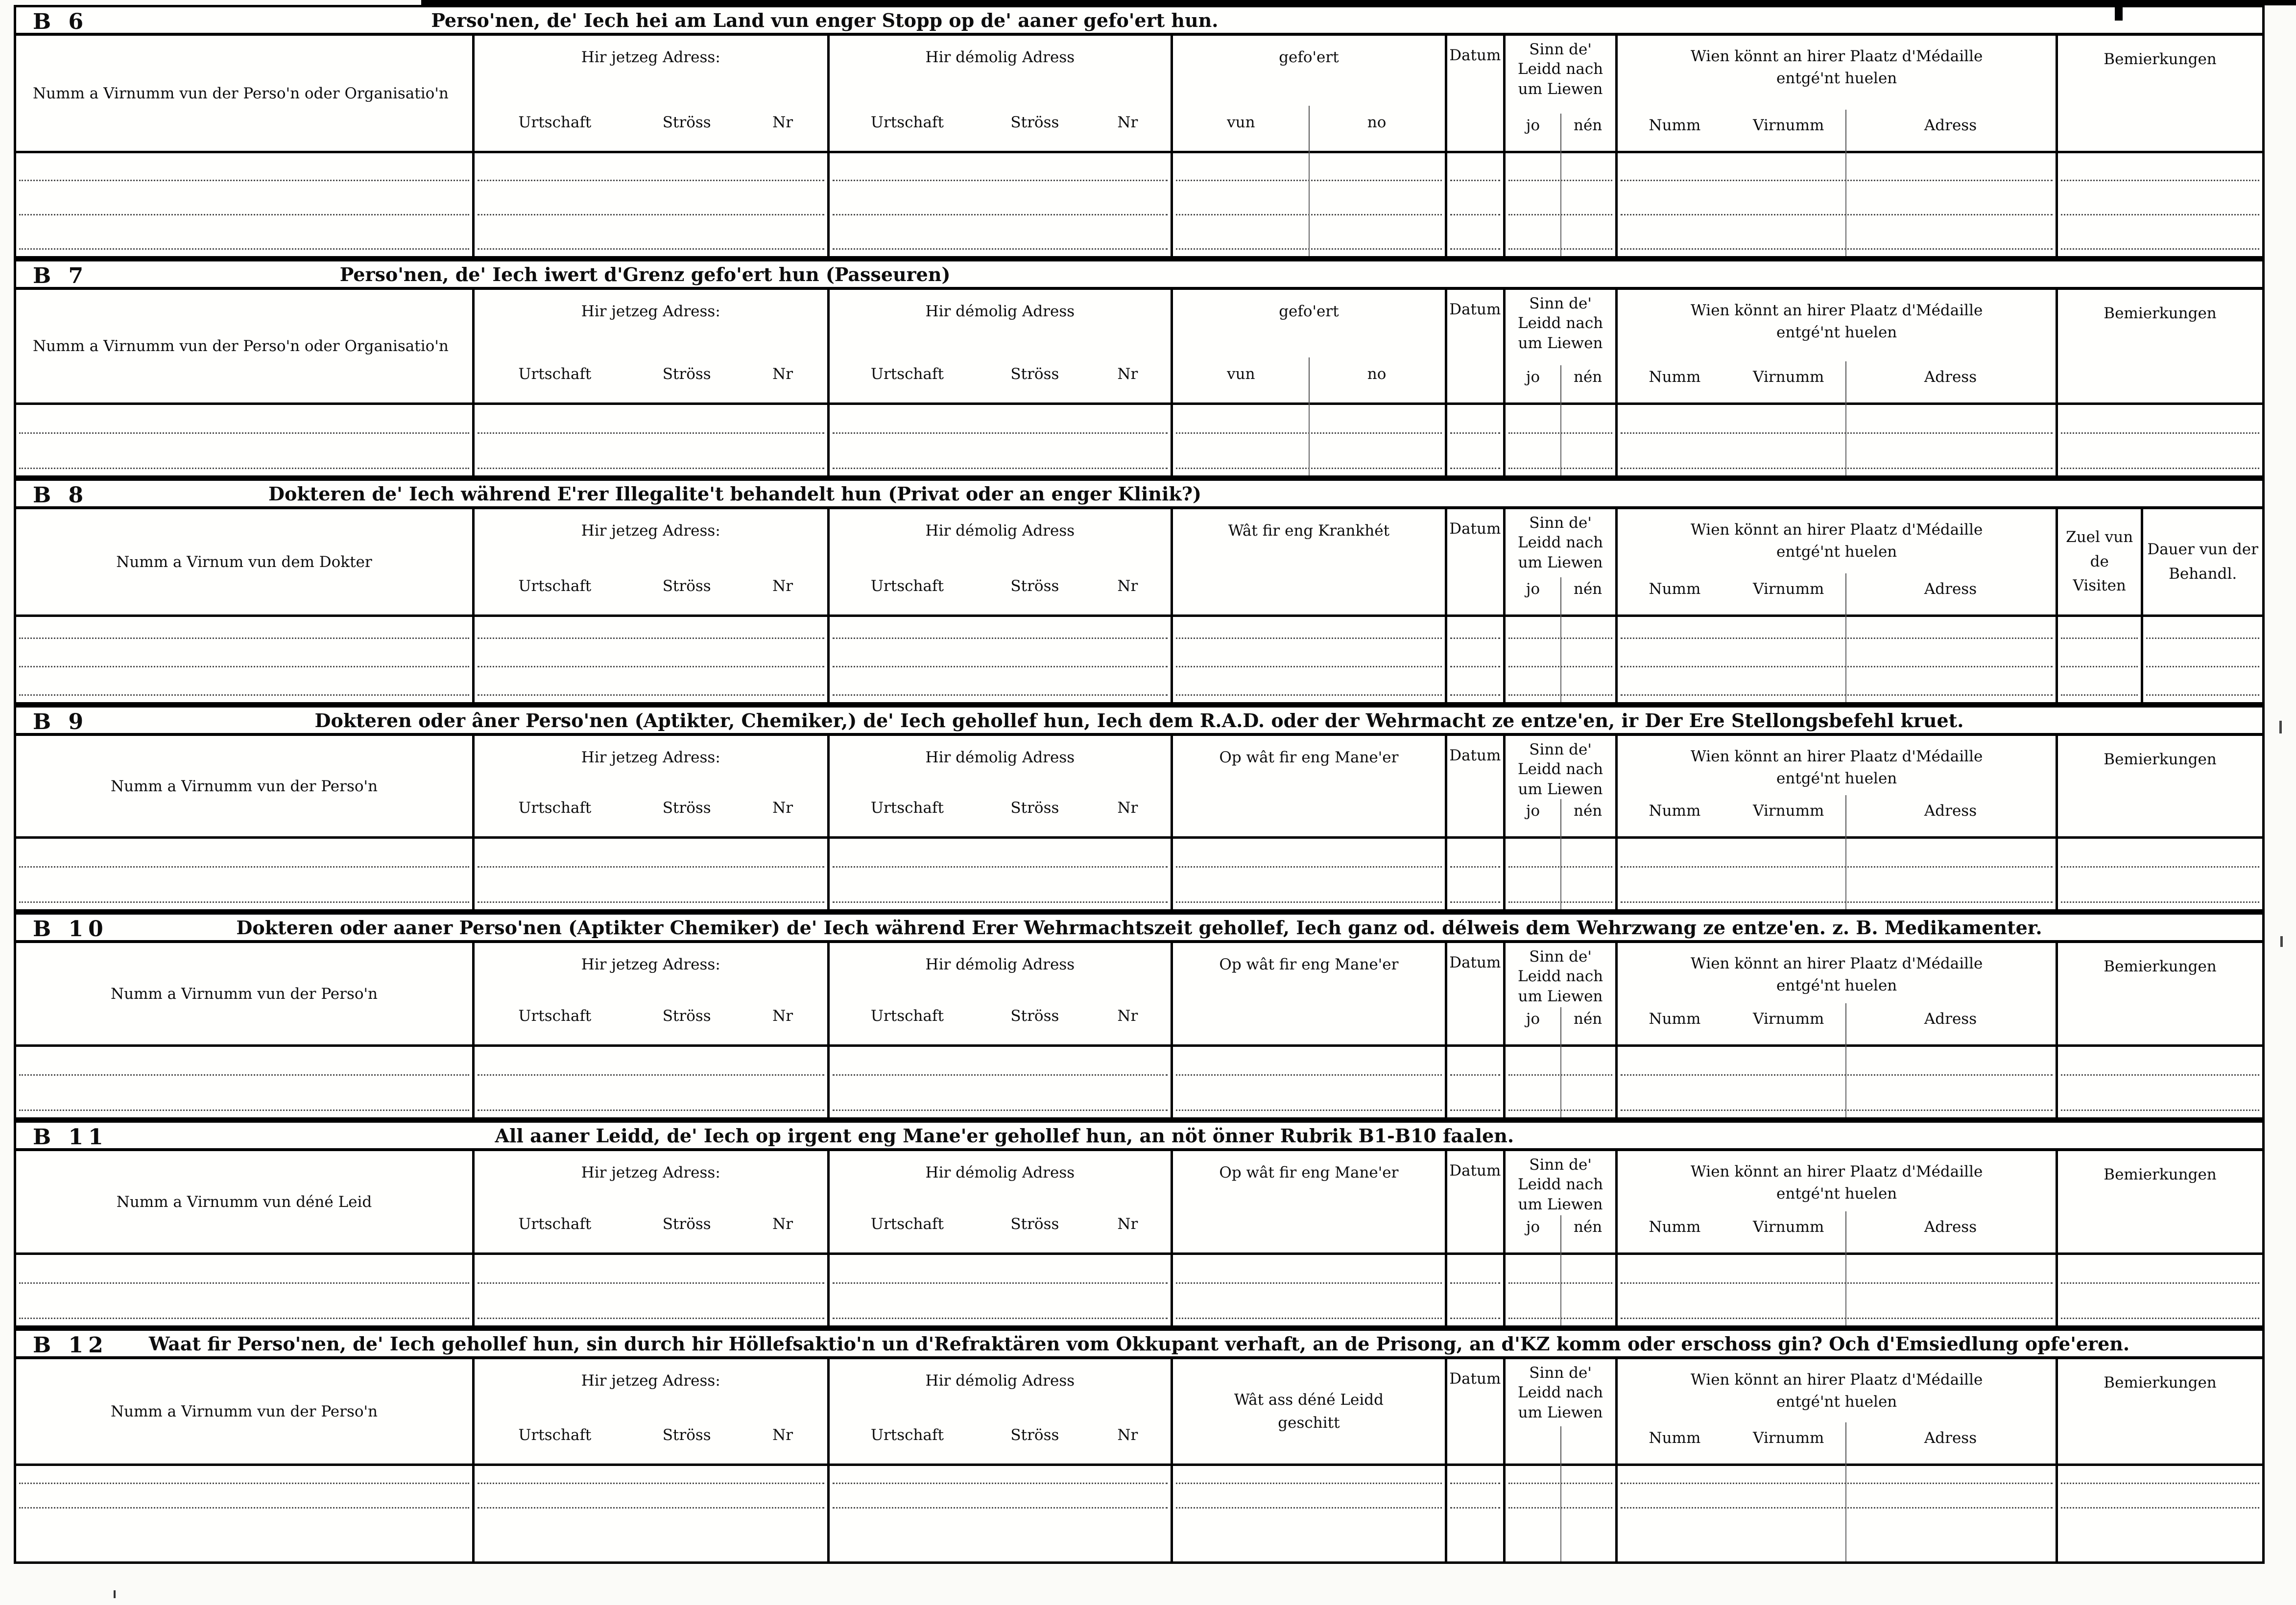 Image resolution: width=2296 pixels, height=1605 pixels. I want to click on section-b6-rows, so click(1139, 204).